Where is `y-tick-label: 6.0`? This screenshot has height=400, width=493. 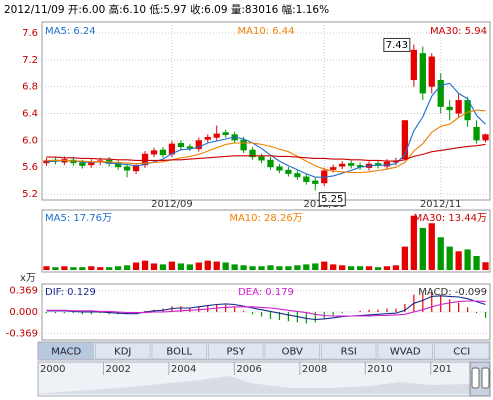
y-tick-label: 6.0 is located at coordinates (30, 140).